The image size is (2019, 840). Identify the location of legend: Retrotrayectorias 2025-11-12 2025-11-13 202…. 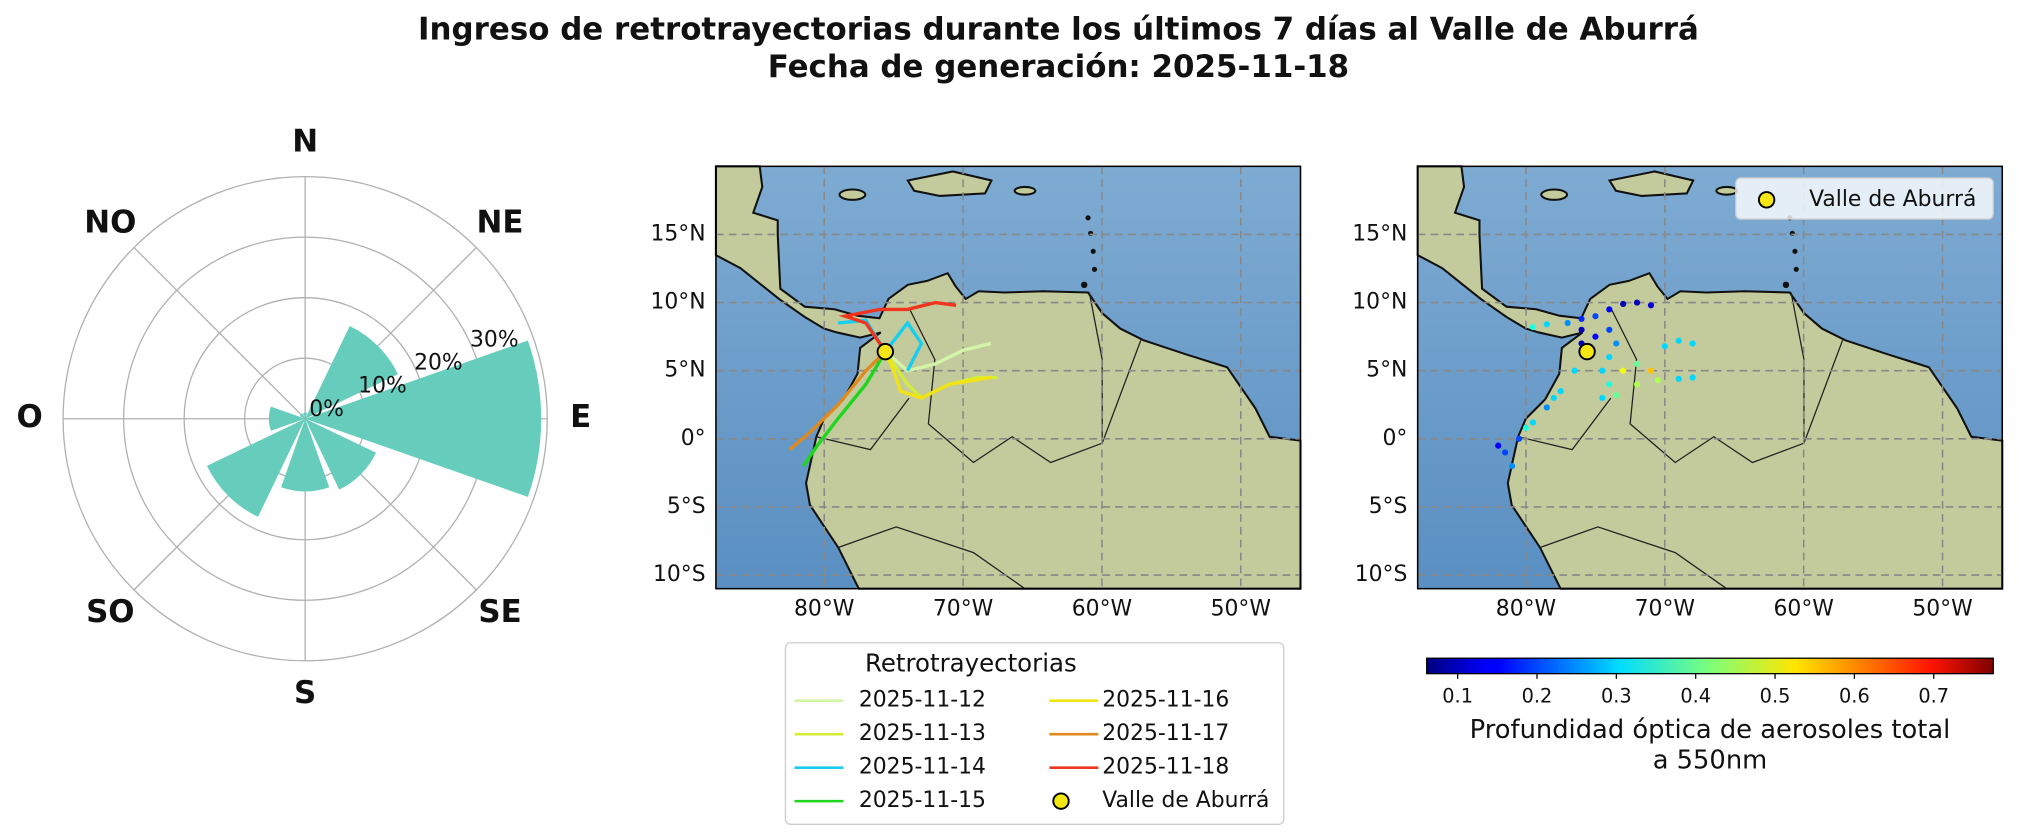
(1034, 733).